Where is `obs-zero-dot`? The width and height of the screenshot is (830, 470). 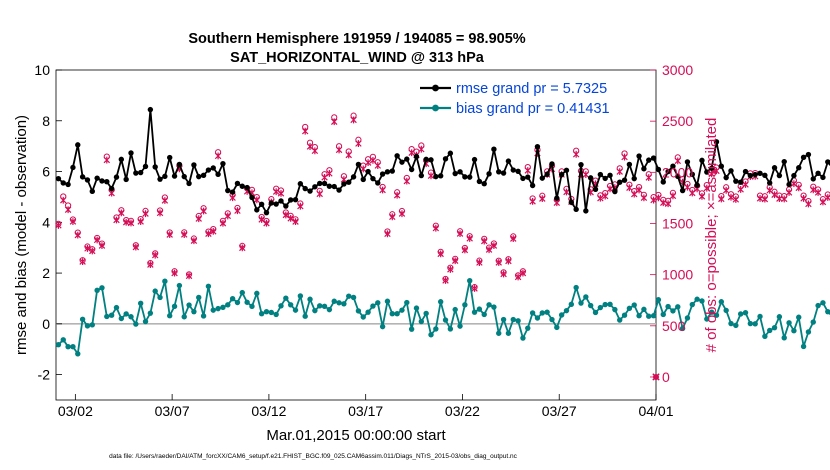 obs-zero-dot is located at coordinates (656, 376).